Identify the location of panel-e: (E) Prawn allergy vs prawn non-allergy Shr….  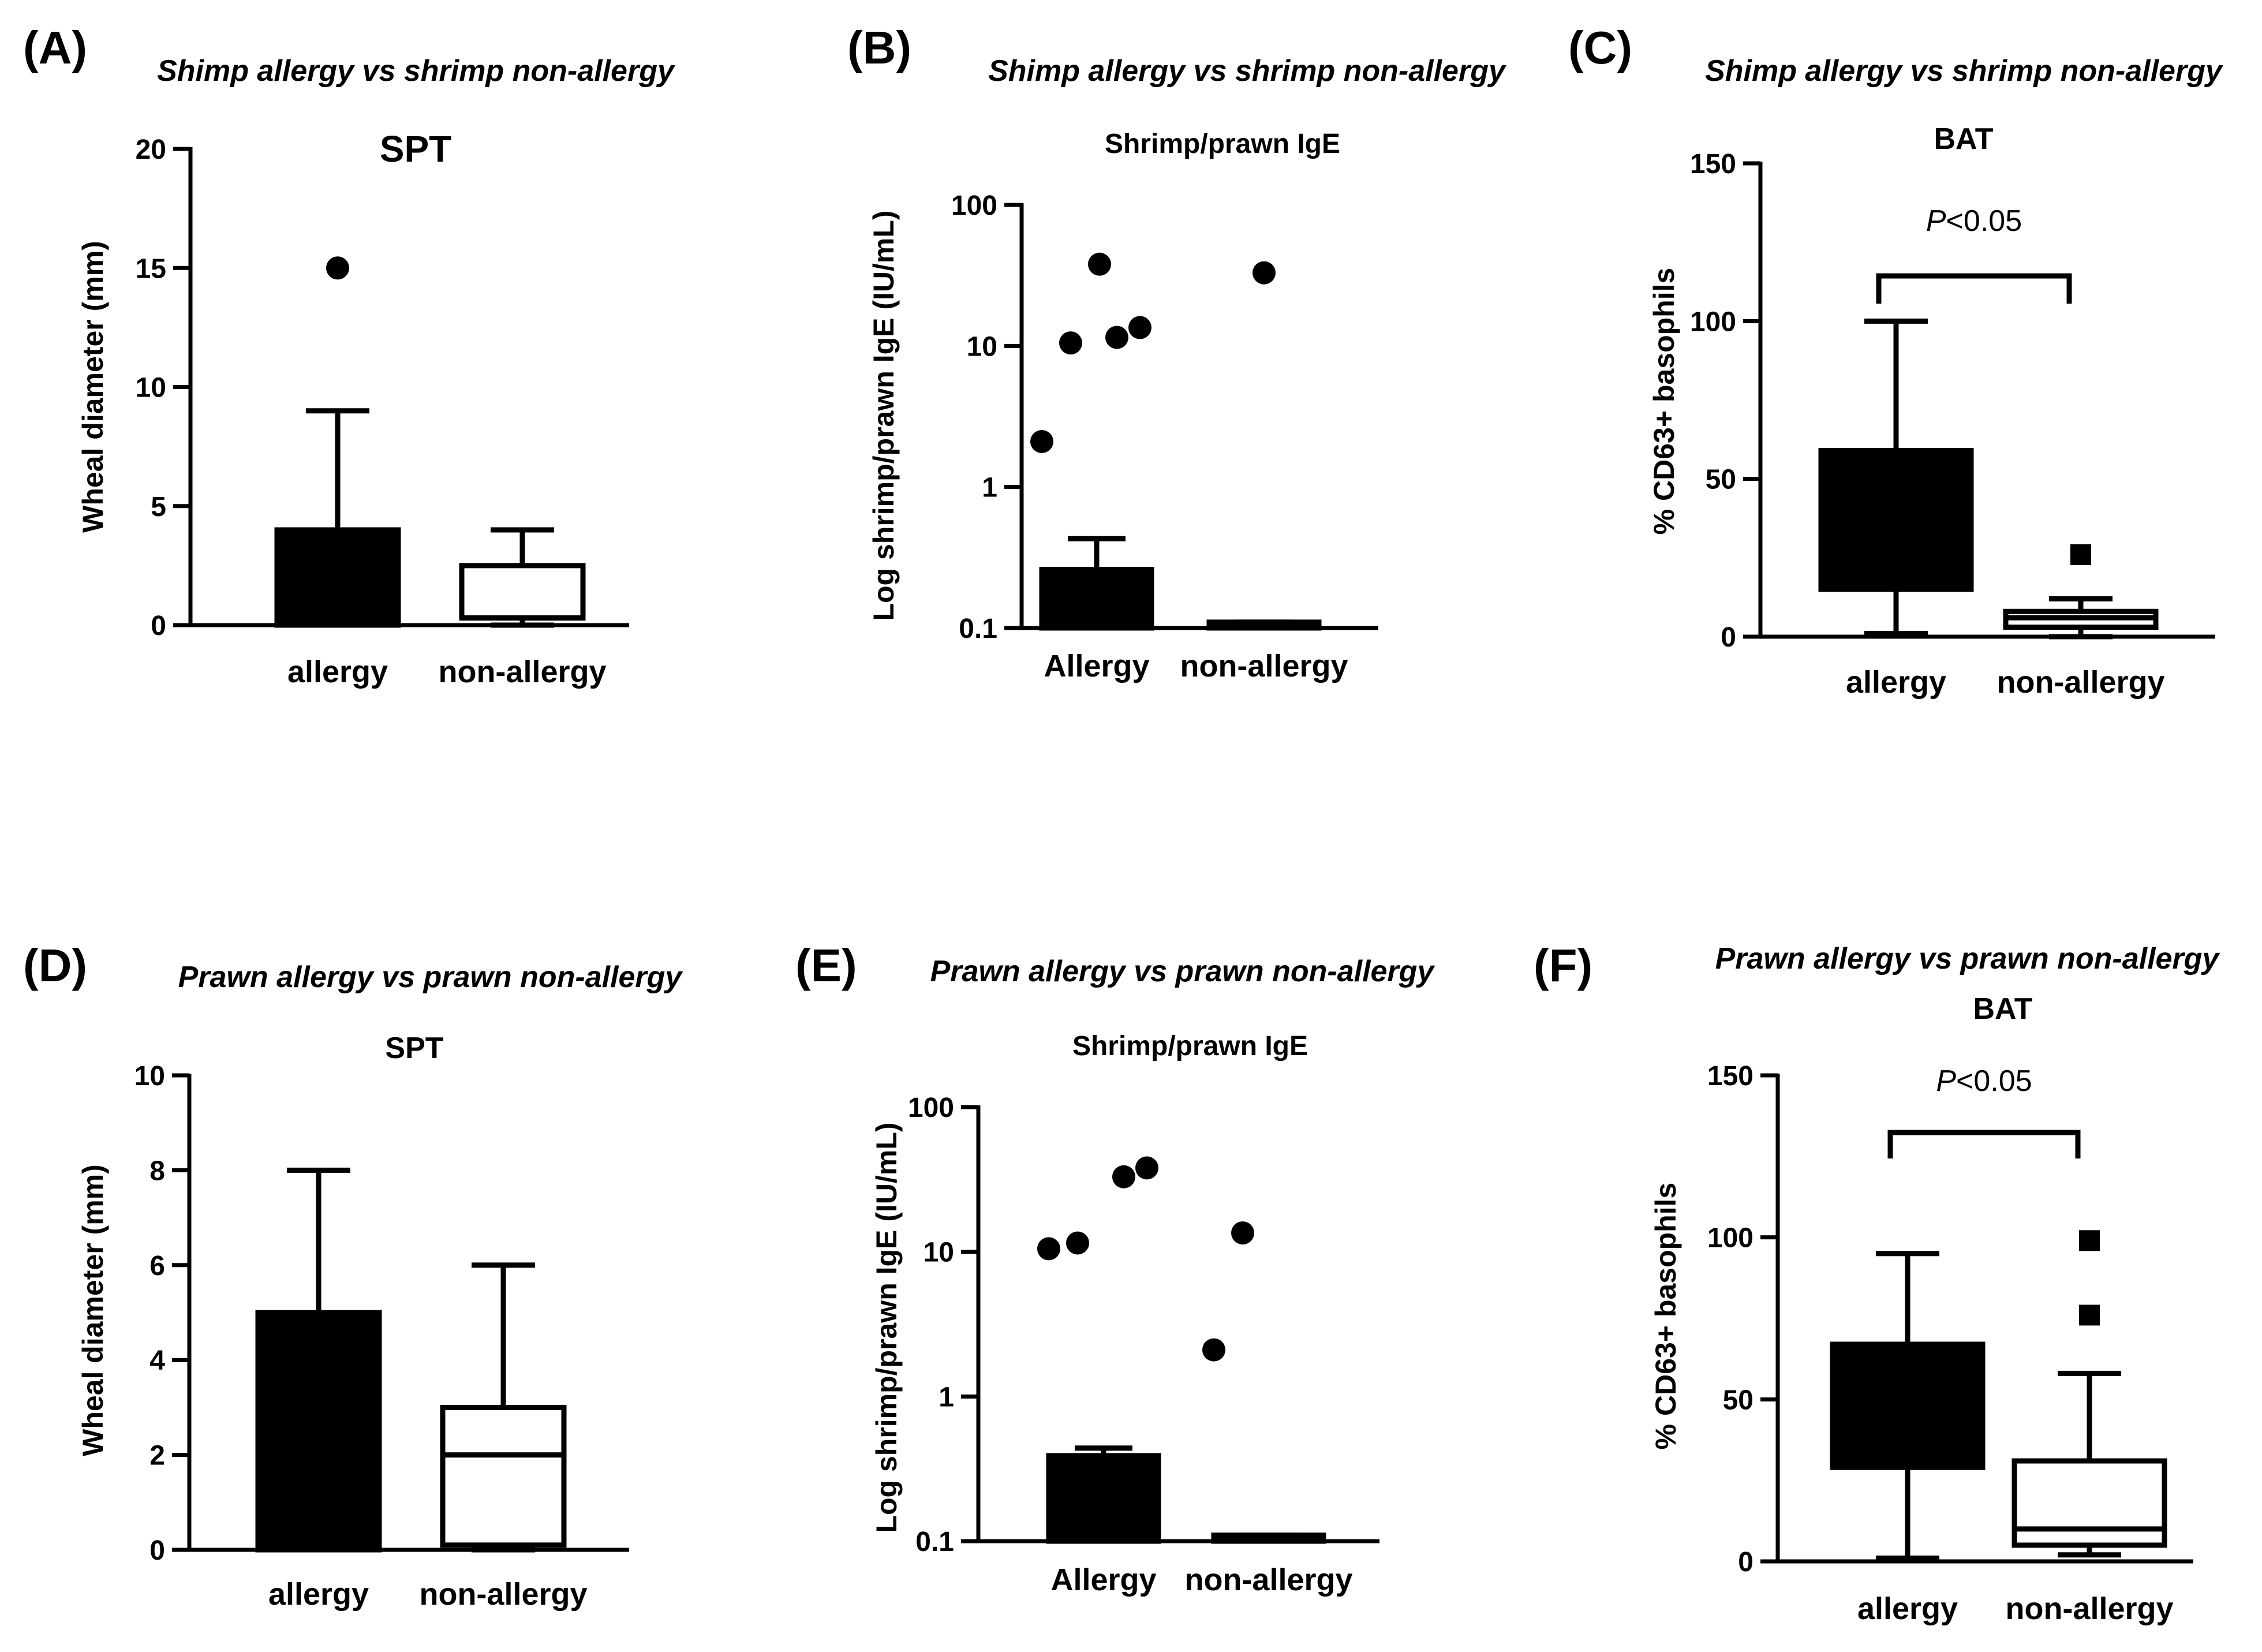
(1115, 1268).